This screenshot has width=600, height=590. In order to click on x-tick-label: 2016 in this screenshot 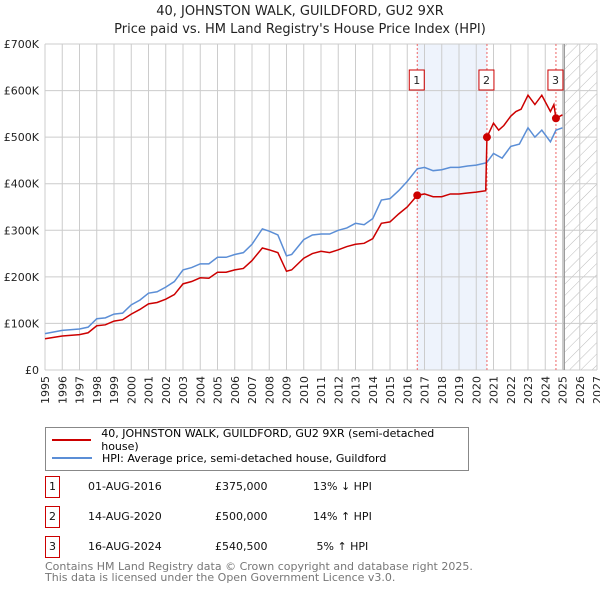, I will do `click(407, 390)`.